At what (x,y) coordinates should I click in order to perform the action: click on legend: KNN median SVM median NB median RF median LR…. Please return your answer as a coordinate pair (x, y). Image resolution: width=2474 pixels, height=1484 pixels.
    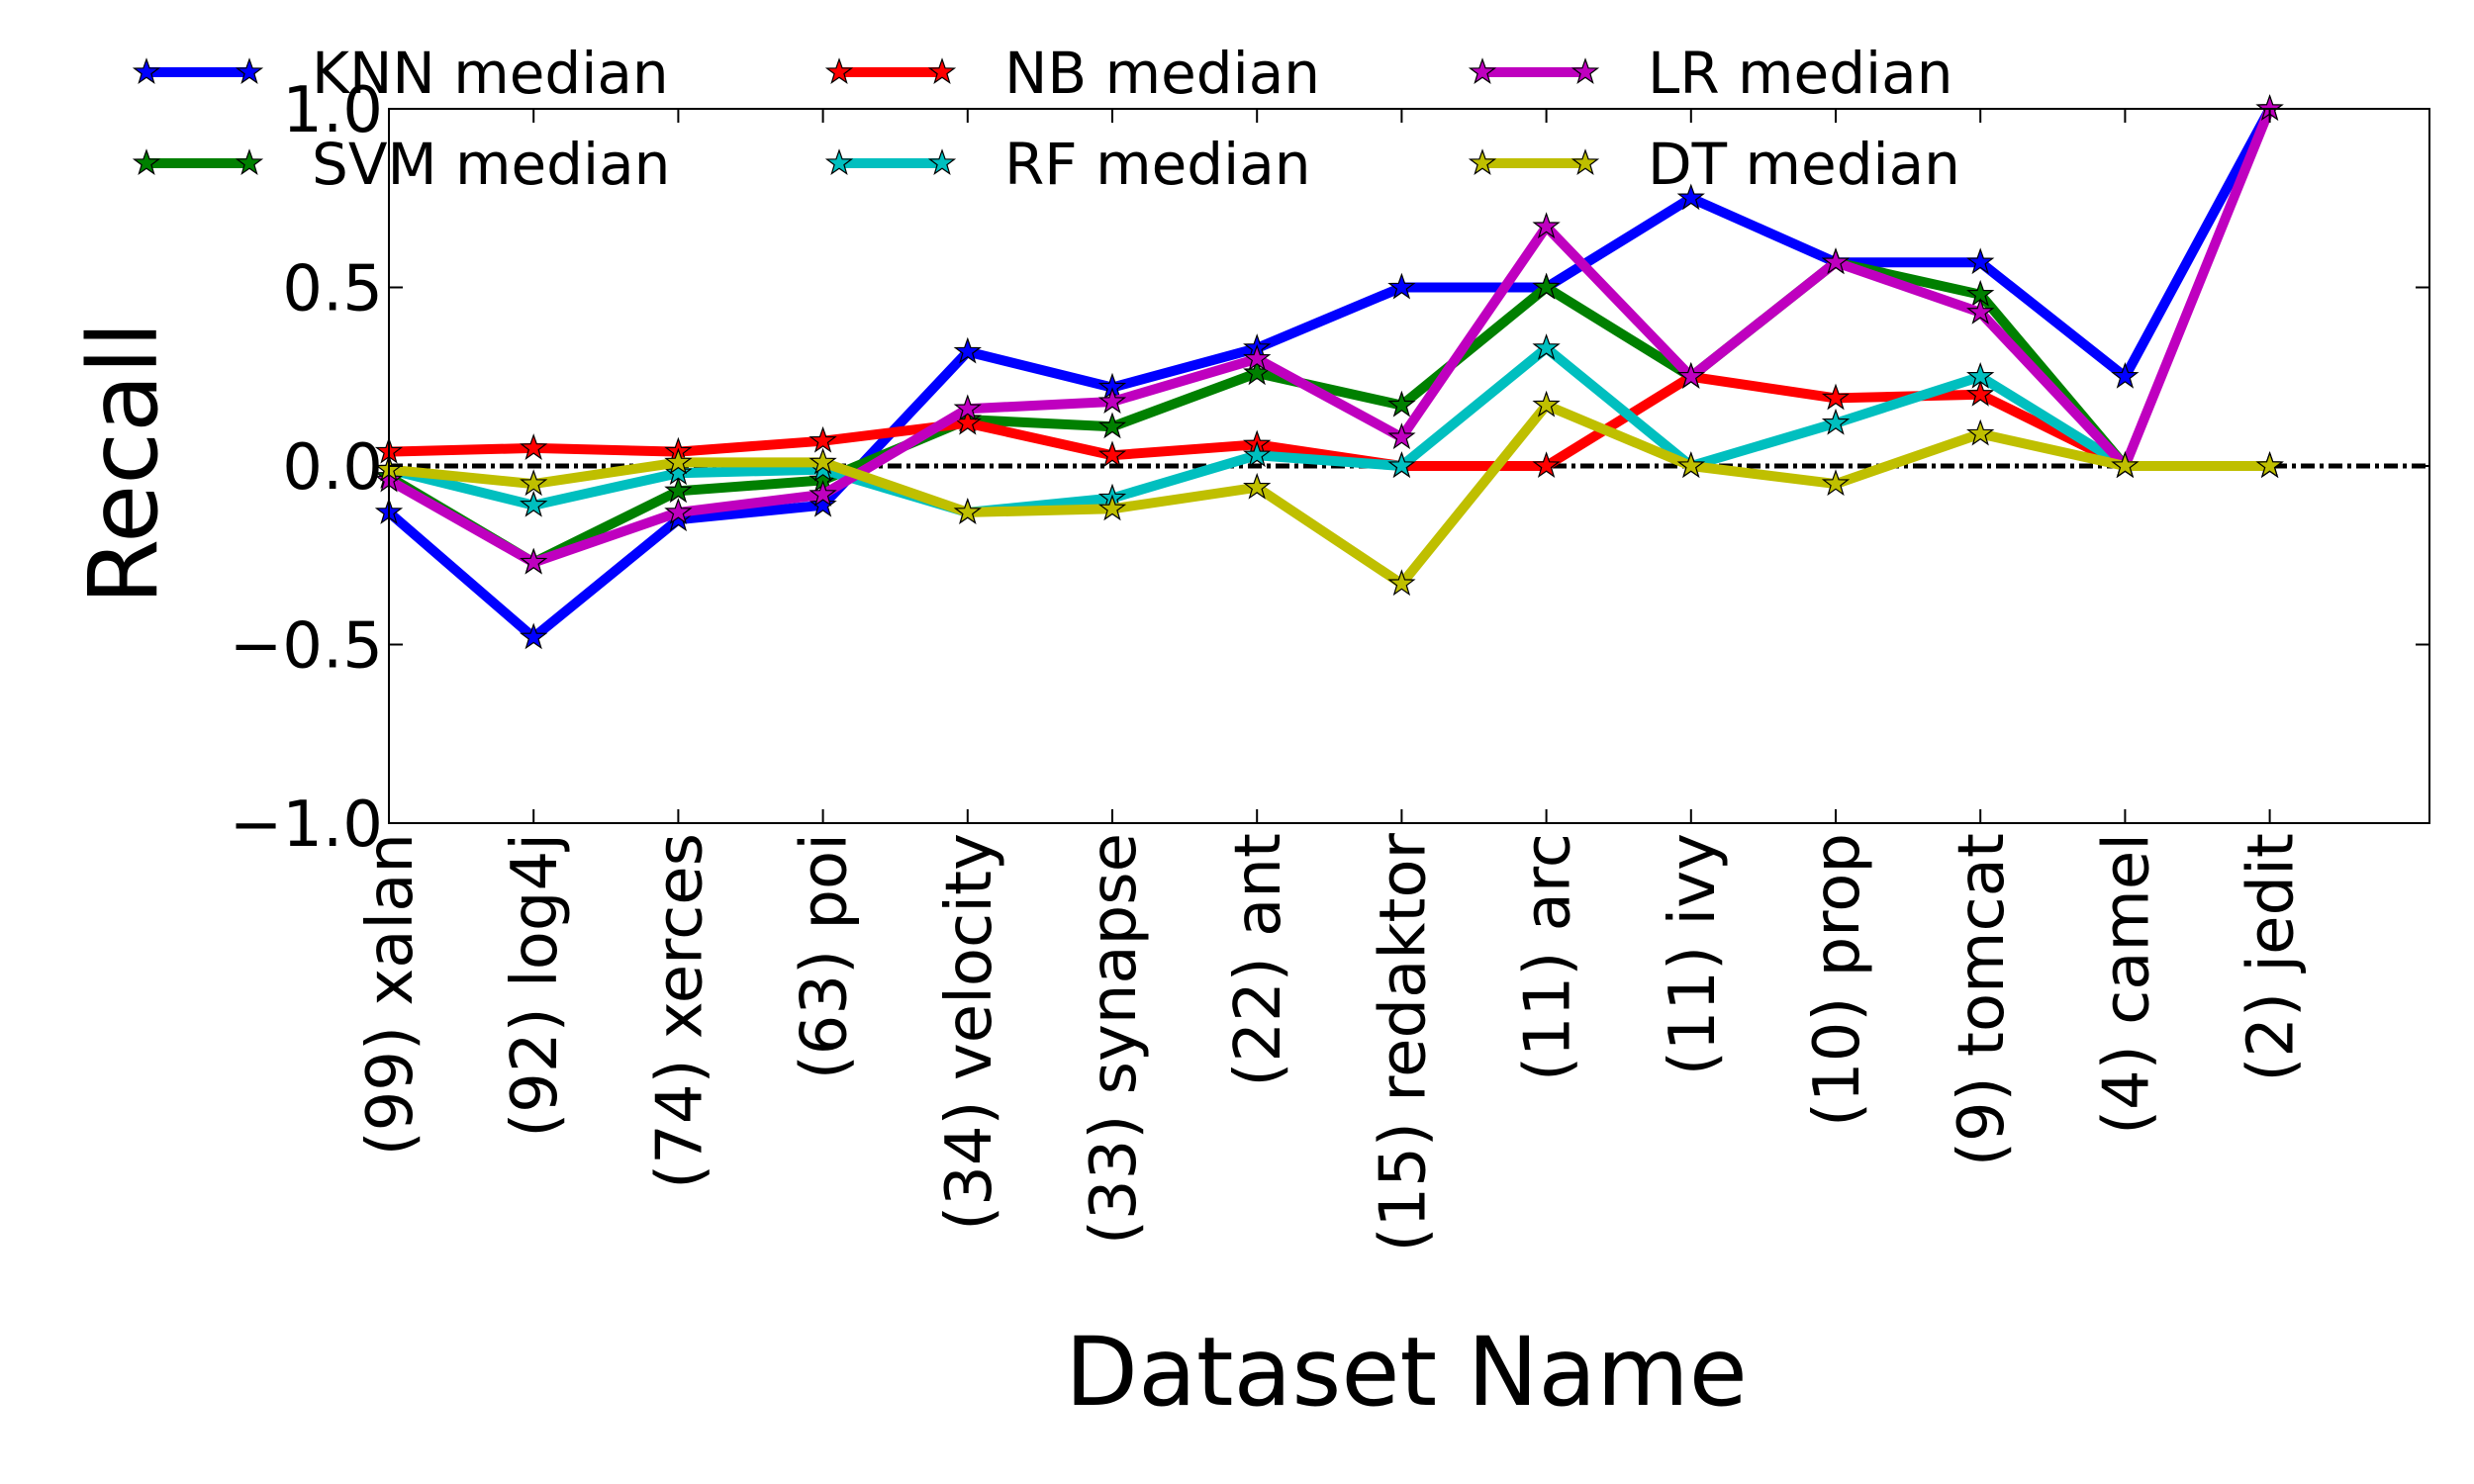
    Looking at the image, I should click on (1046, 119).